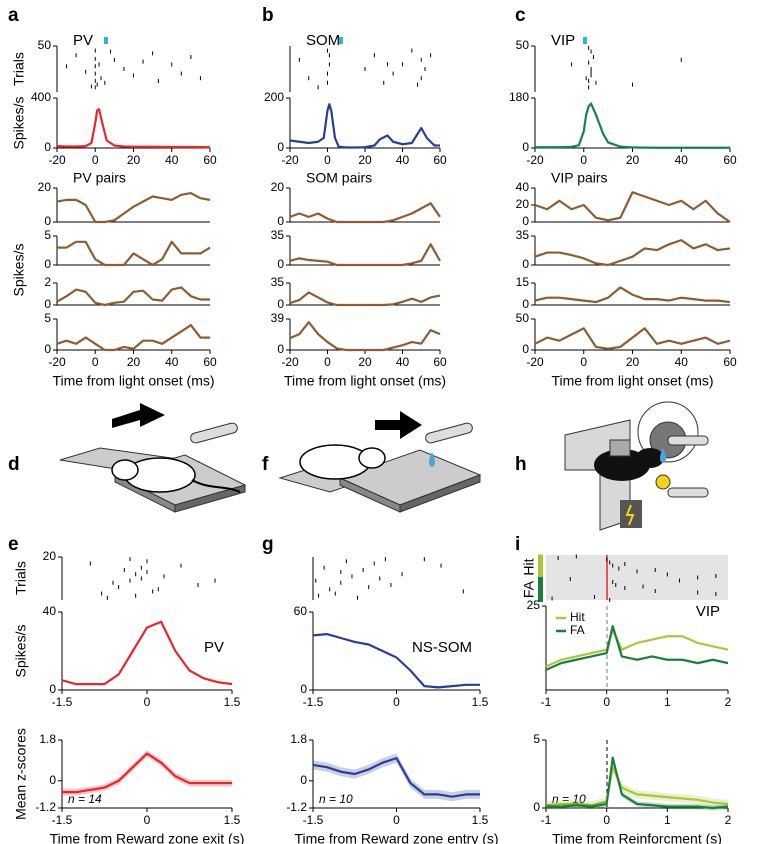 This screenshot has width=757, height=844. Describe the element at coordinates (106, 40) in the screenshot. I see `light-pulse` at that location.